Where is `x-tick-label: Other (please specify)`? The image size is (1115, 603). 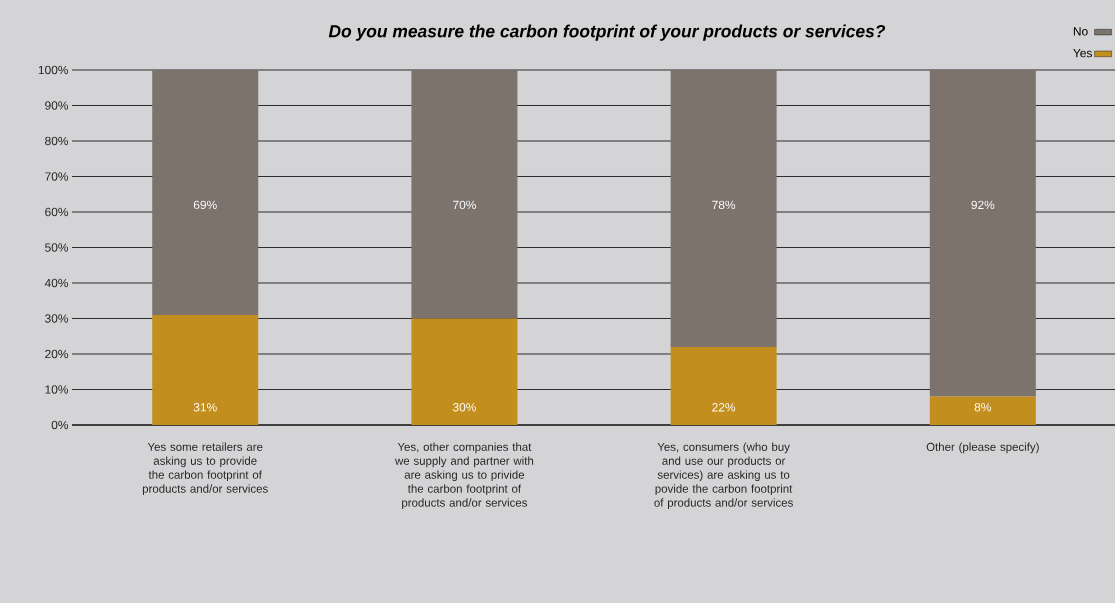
x-tick-label: Other (please specify) is located at coordinates (982, 448).